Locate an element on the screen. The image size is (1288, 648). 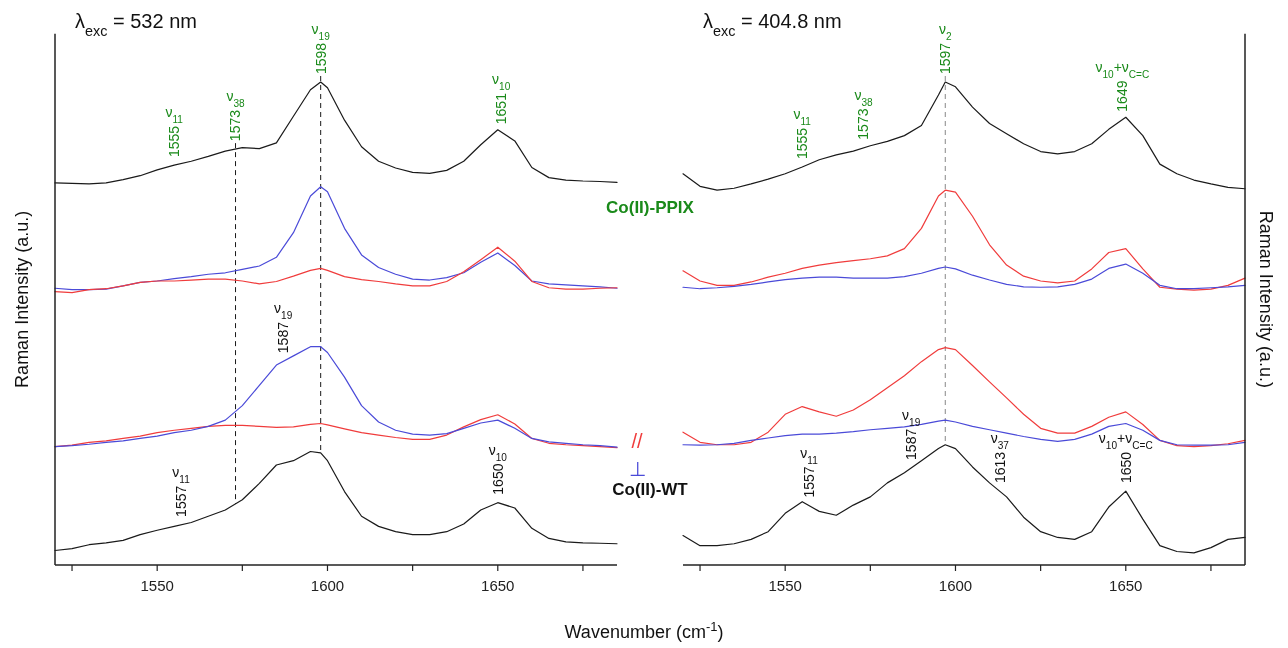
annotation: Co(II)-WT is located at coordinates (650, 489).